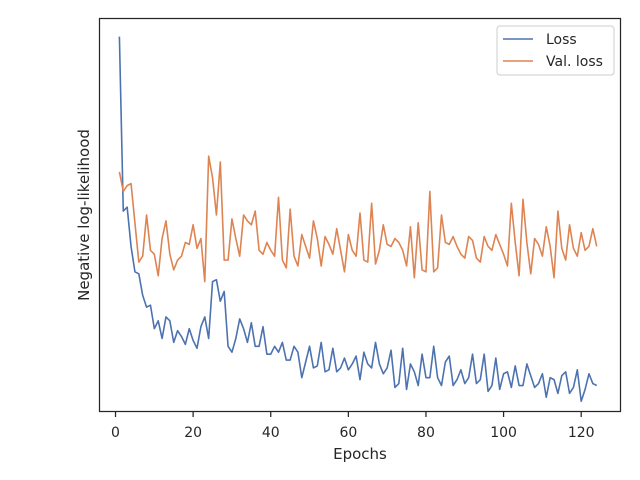 Image resolution: width=640 pixels, height=480 pixels. I want to click on x-tick-label: 100, so click(503, 433).